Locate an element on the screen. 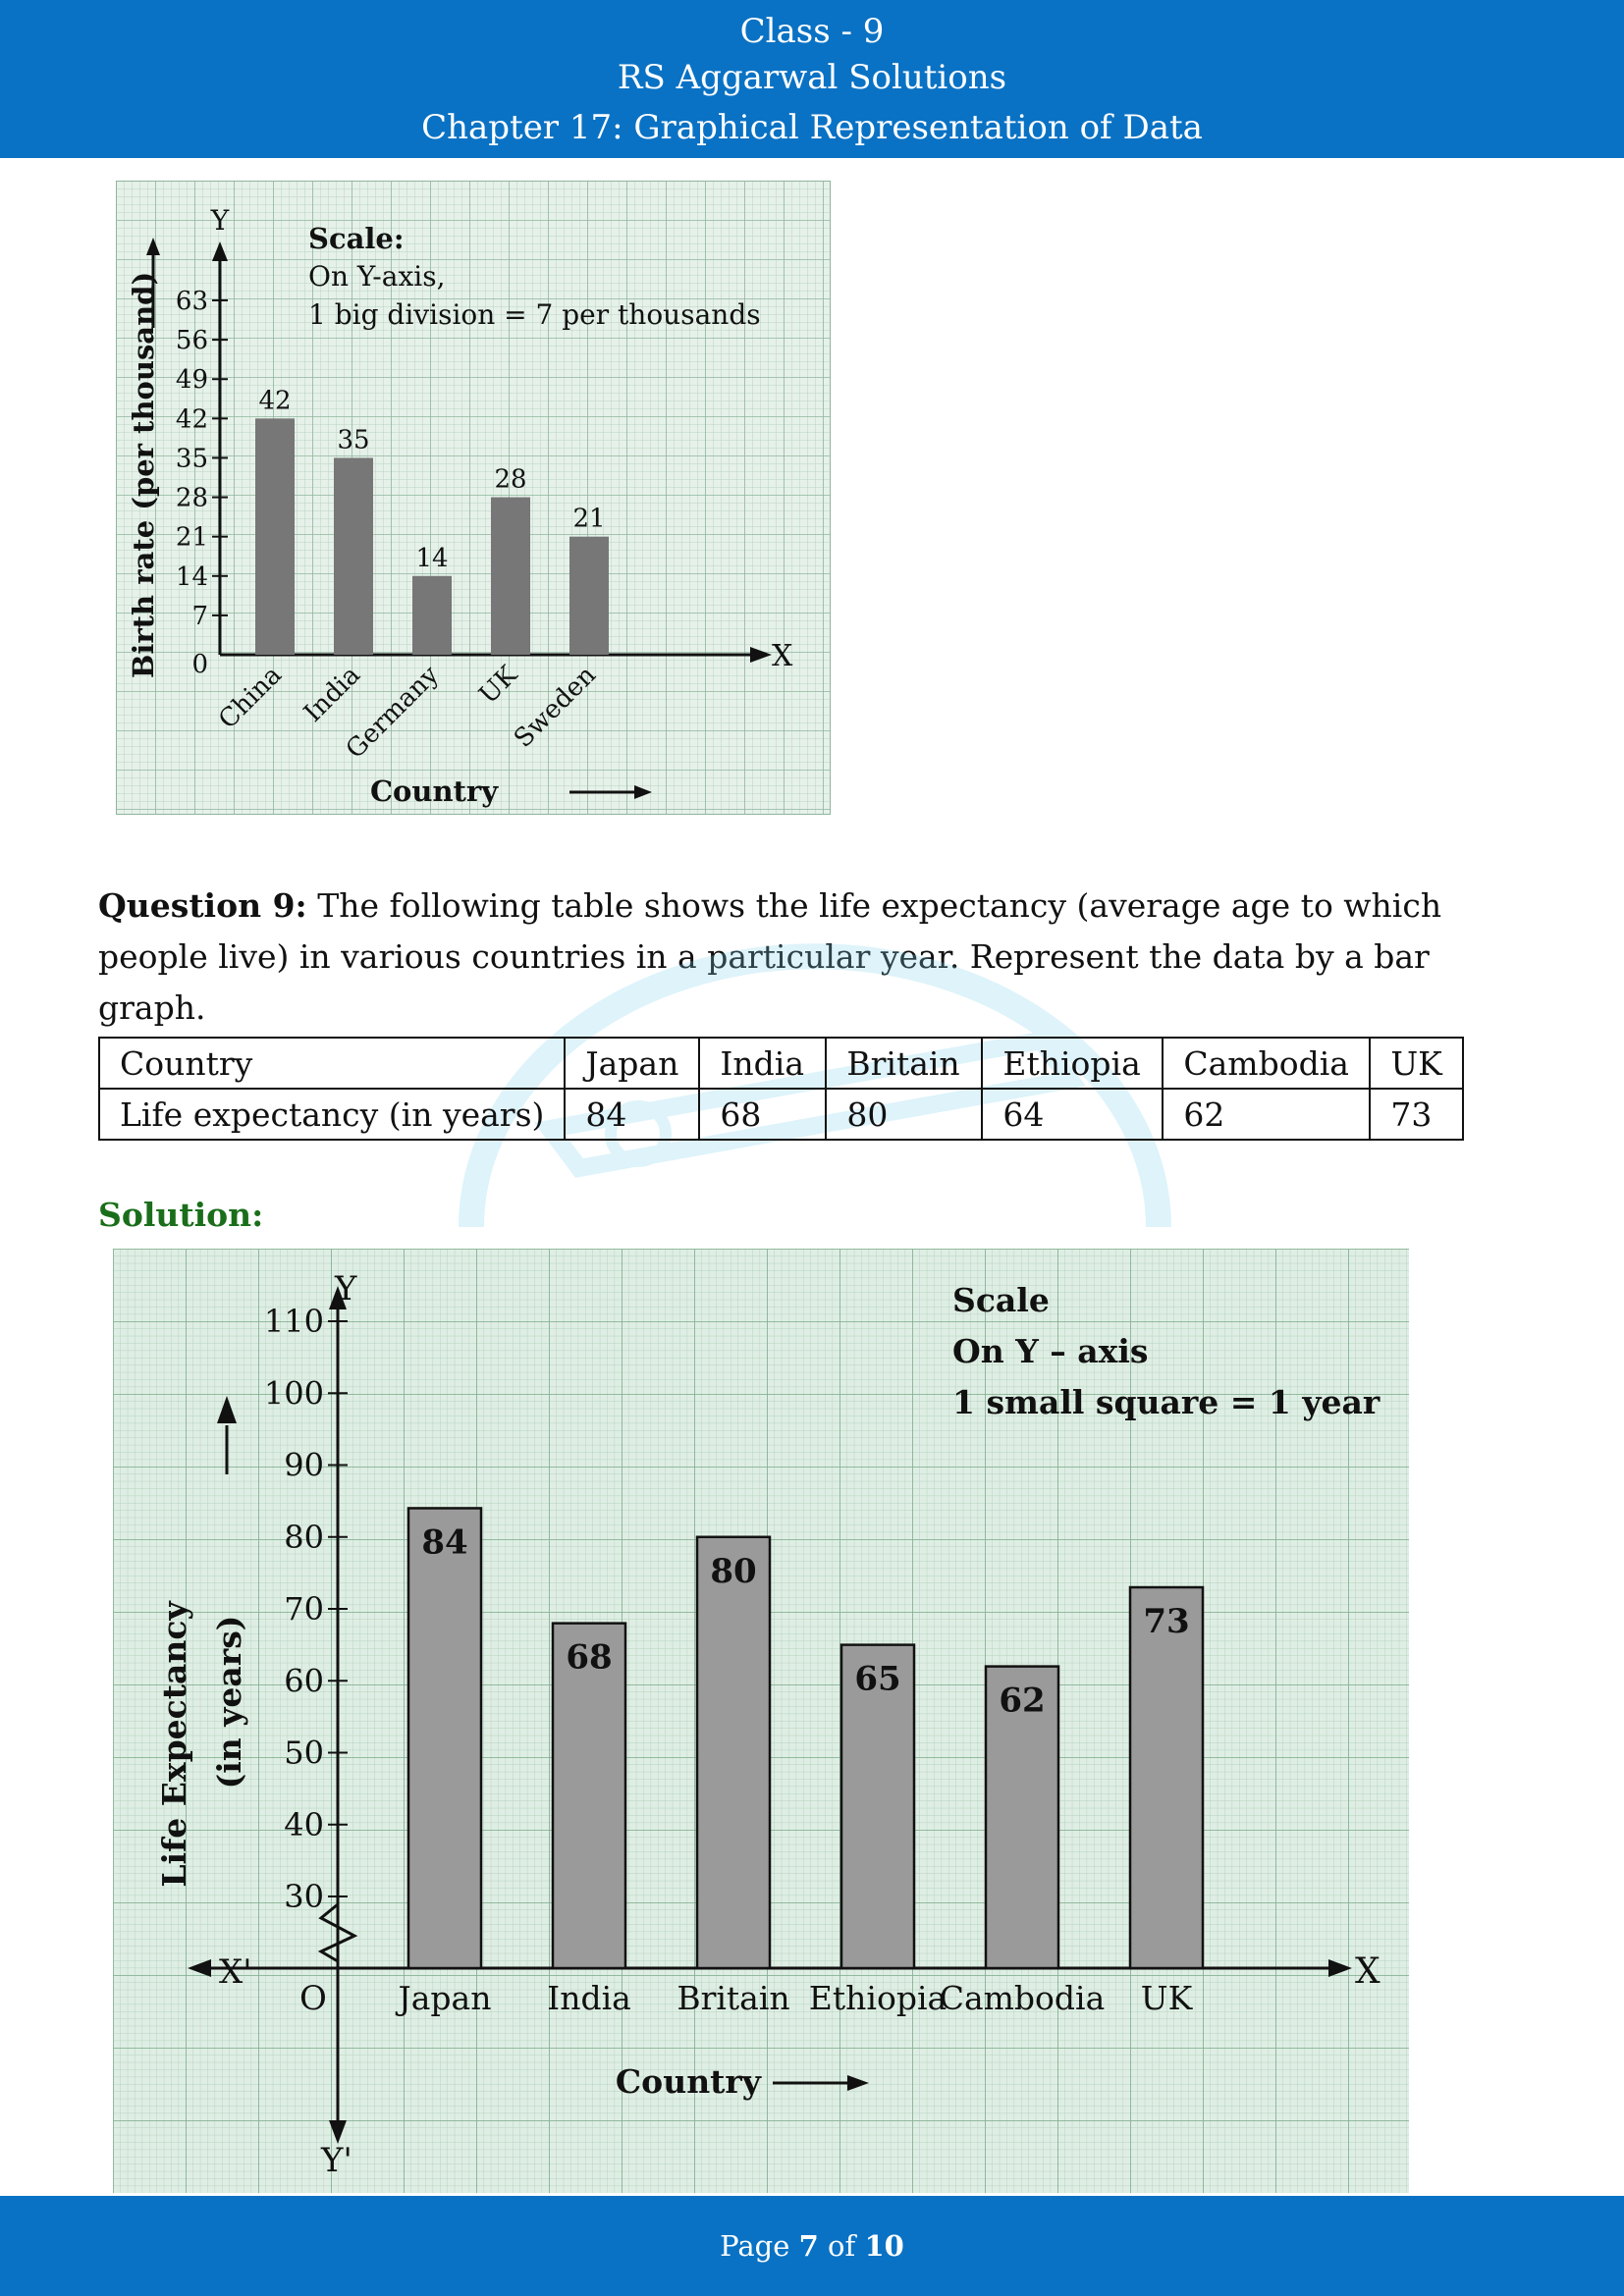 This screenshot has height=2296, width=1624. bar-germany is located at coordinates (432, 615).